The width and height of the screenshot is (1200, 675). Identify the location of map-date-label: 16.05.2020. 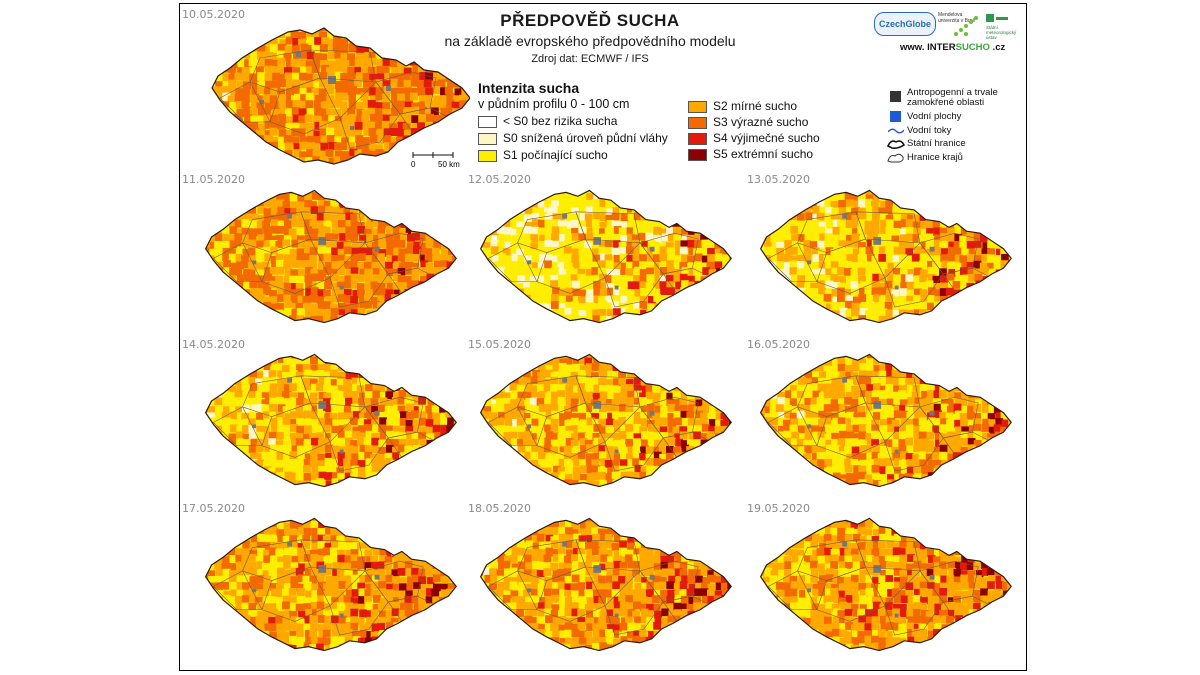
(778, 344).